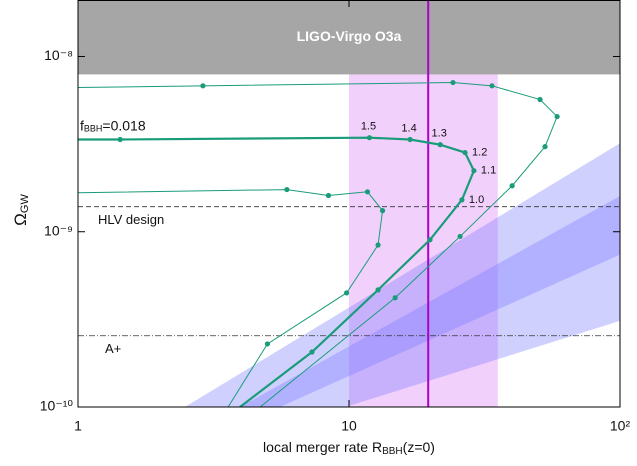  Describe the element at coordinates (476, 200) in the screenshot. I see `point-label: 1.0` at that location.